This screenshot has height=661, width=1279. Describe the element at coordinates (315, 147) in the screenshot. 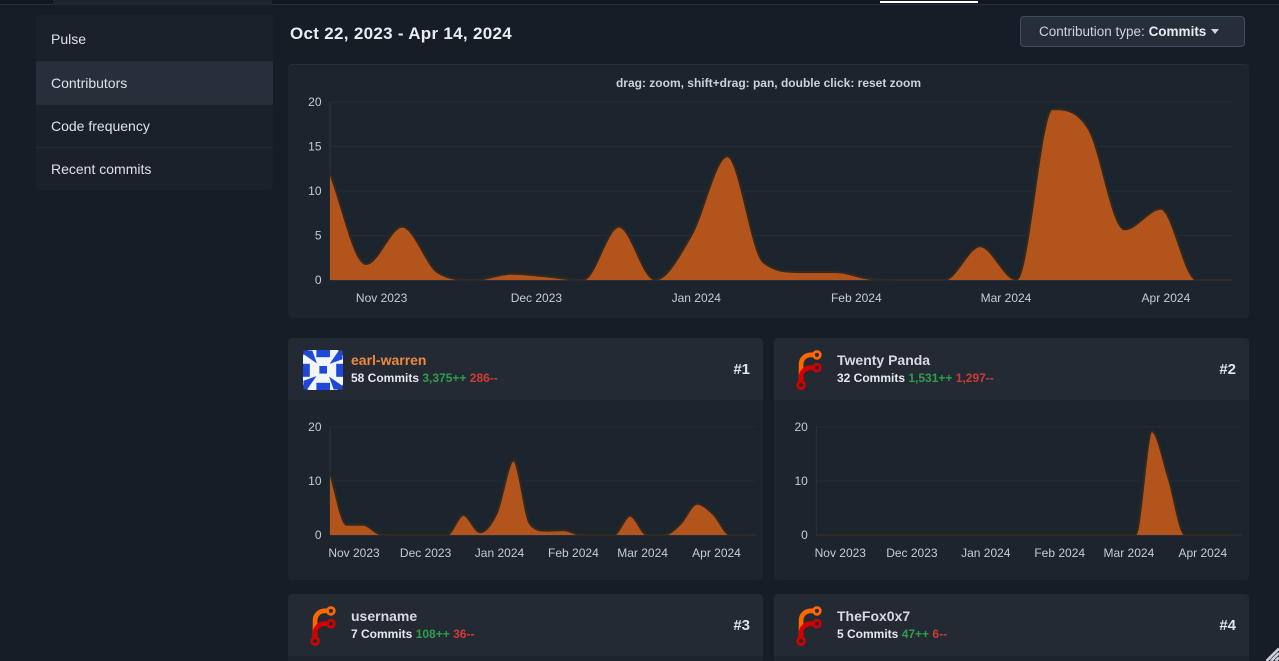

I see `svg-text: 15` at that location.